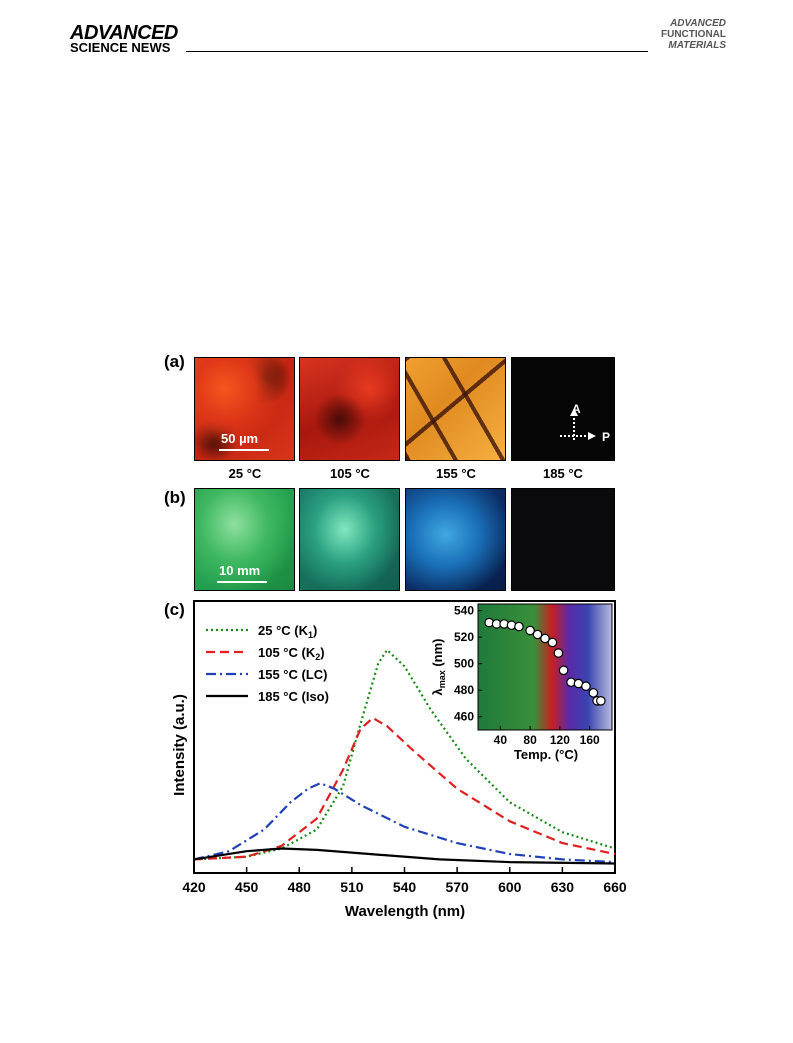 Image resolution: width=793 pixels, height=1043 pixels. I want to click on scale-bar-a, so click(244, 450).